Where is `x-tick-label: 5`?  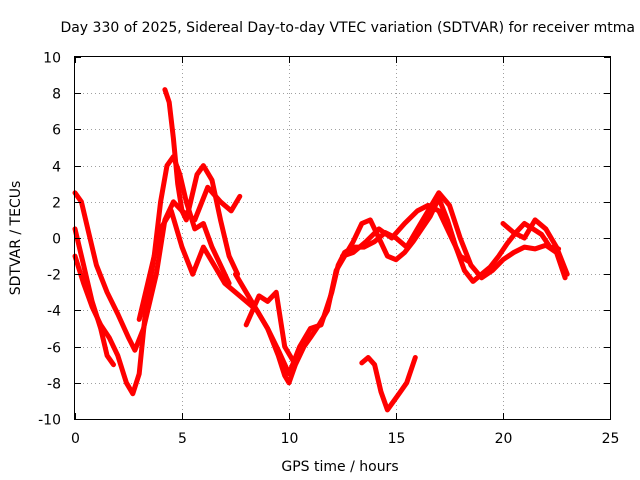 x-tick-label: 5 is located at coordinates (182, 439).